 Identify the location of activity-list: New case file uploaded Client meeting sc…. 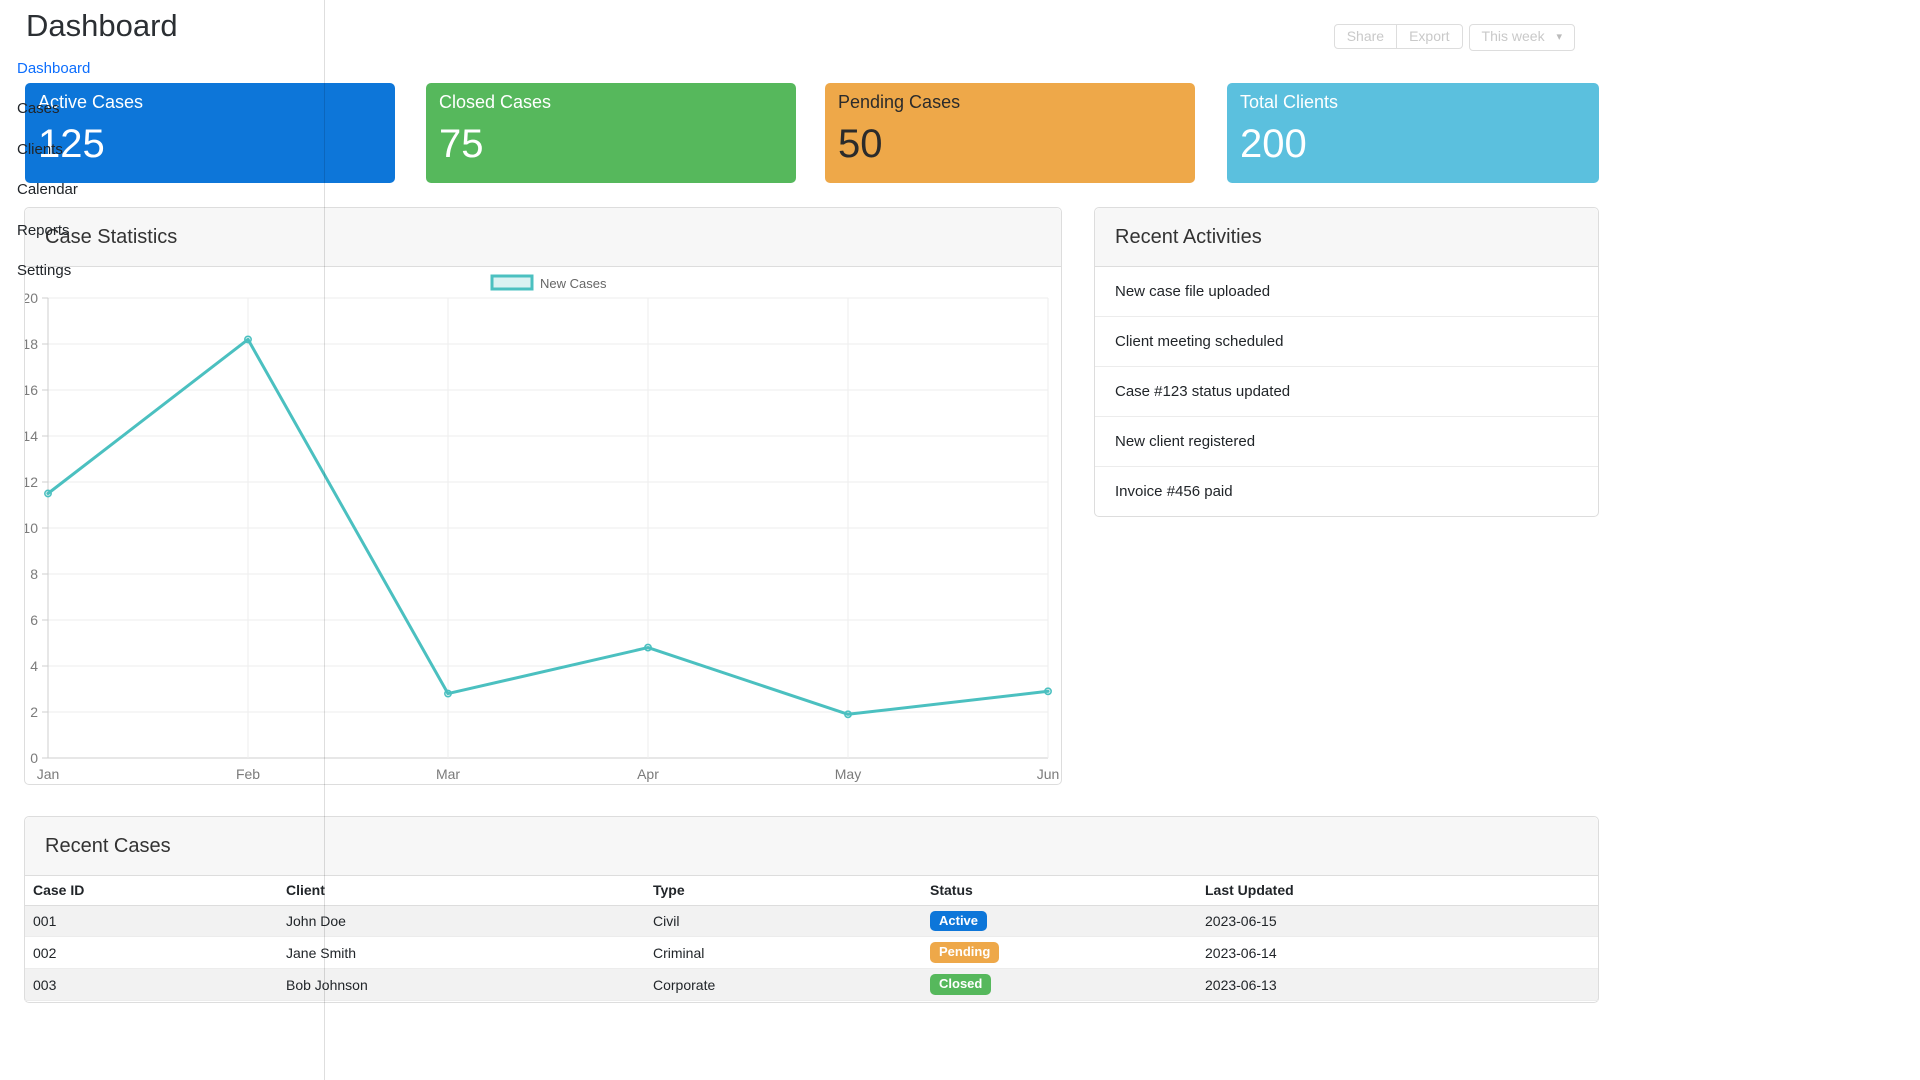
(1346, 392).